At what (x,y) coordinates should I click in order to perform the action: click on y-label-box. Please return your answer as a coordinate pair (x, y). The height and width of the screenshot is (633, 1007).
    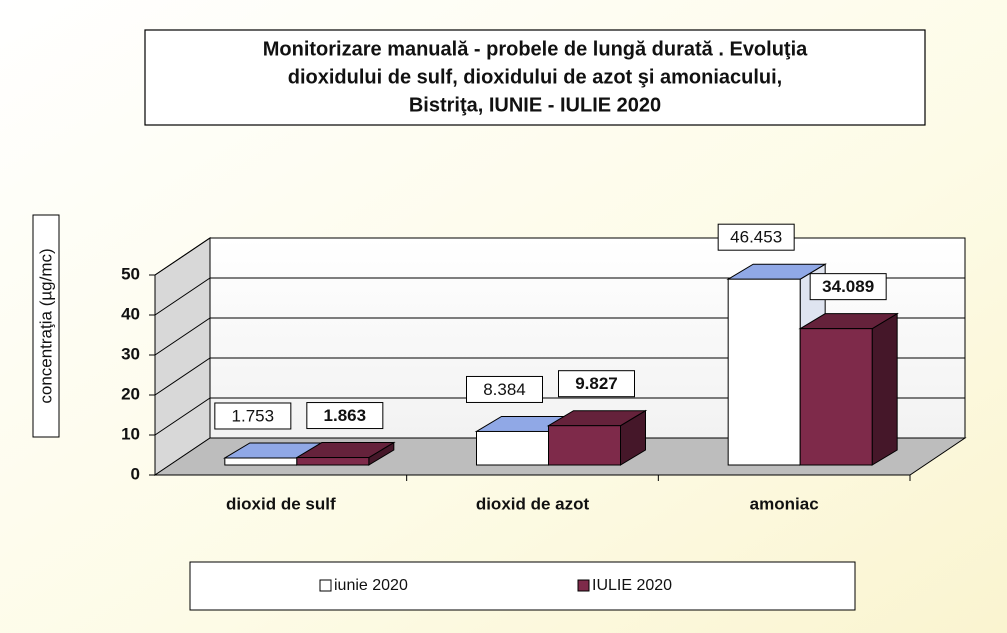
    Looking at the image, I should click on (46, 326).